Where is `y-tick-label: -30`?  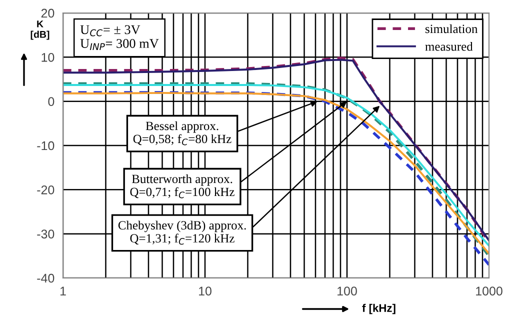 y-tick-label: -30 is located at coordinates (45, 234).